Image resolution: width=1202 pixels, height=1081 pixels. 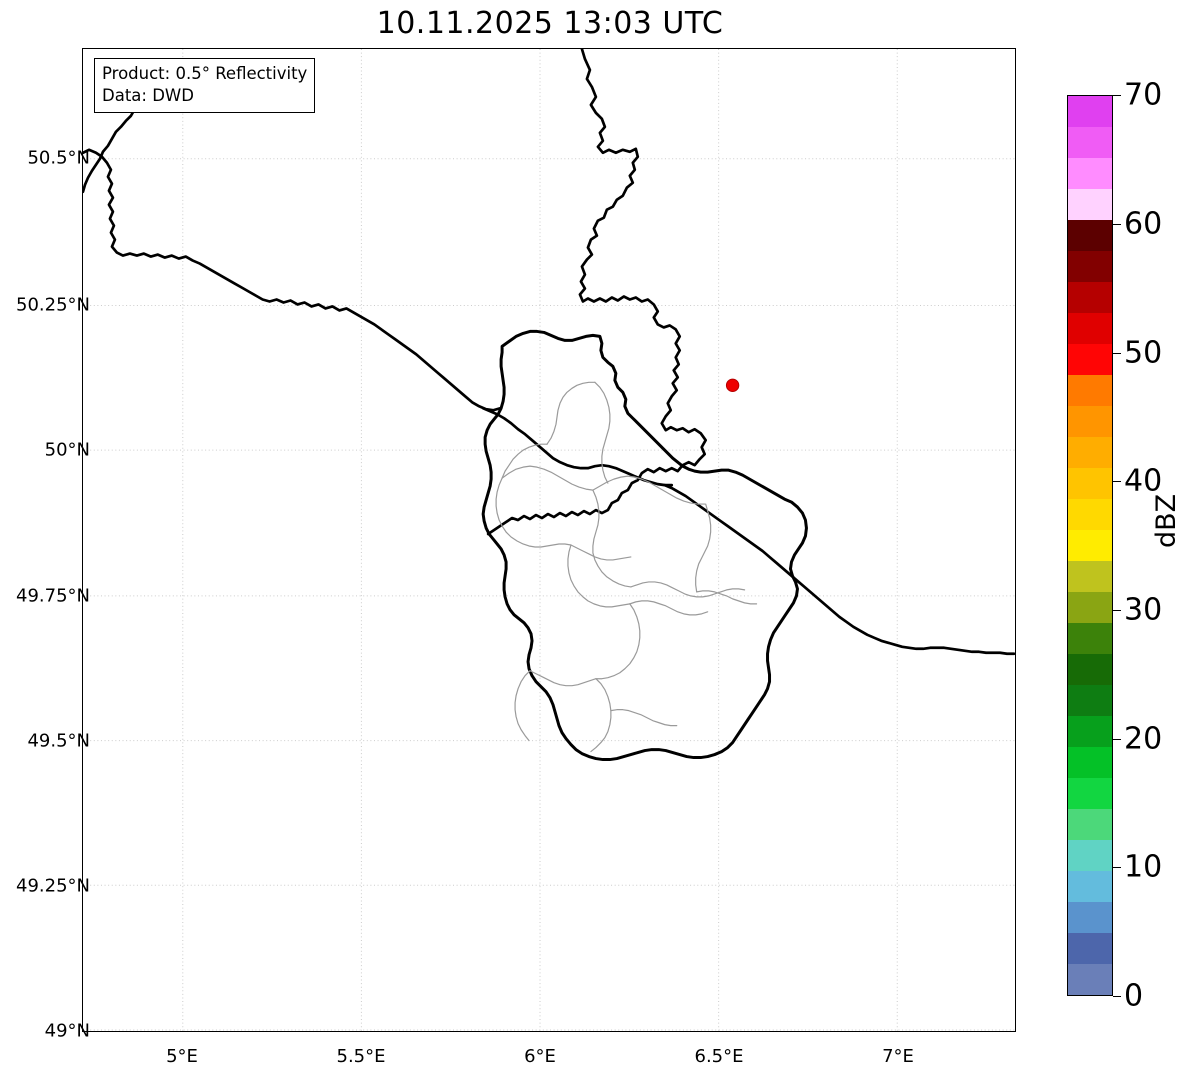 What do you see at coordinates (53, 596) in the screenshot?
I see `ytick-label-49-75n: 49.75°N` at bounding box center [53, 596].